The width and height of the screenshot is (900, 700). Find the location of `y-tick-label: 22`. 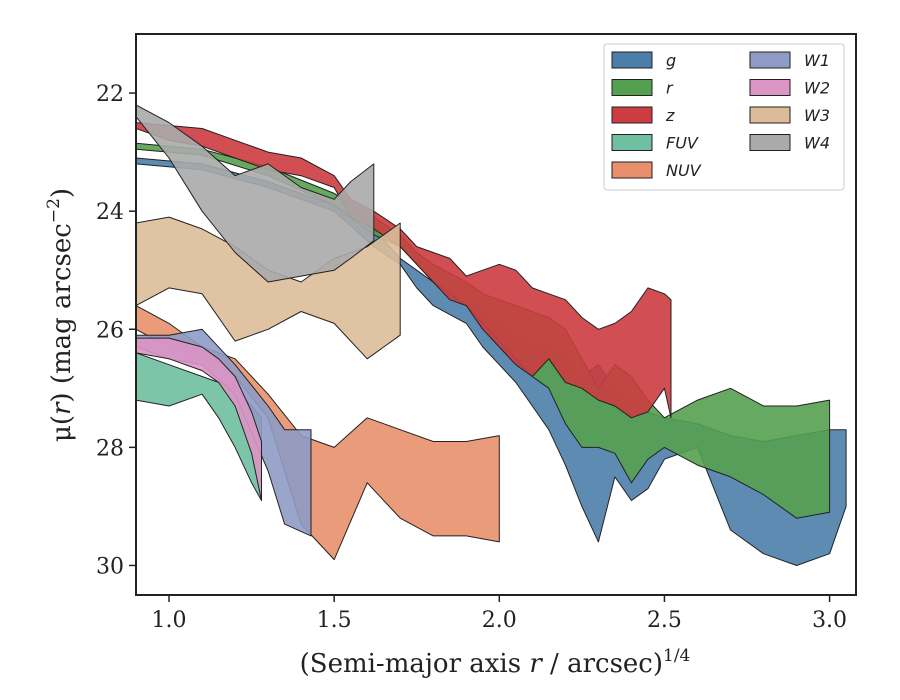

y-tick-label: 22 is located at coordinates (110, 94).